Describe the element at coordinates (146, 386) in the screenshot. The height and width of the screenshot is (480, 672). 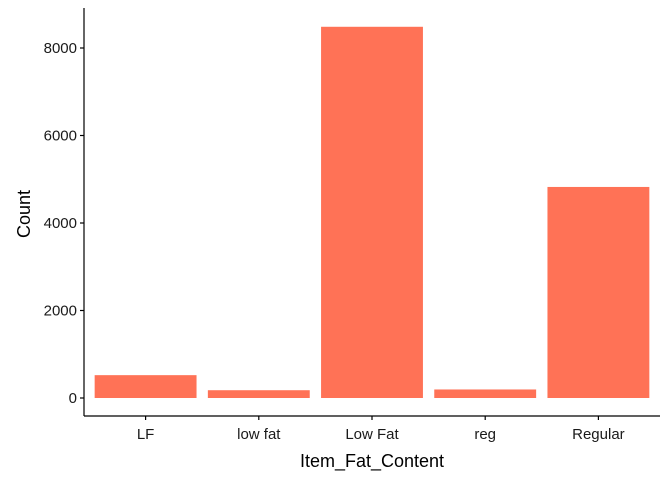
I see `bar-lf` at that location.